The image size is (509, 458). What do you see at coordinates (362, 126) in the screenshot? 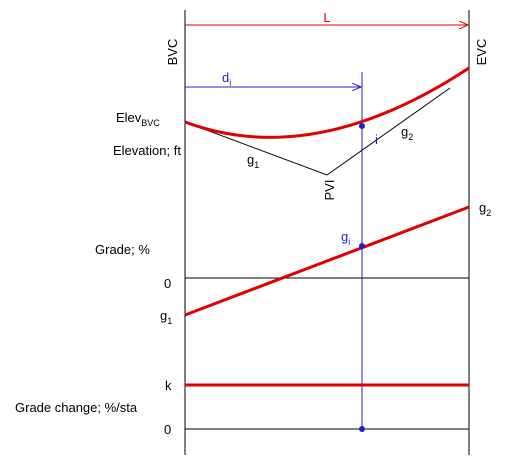
I see `curve-point` at bounding box center [362, 126].